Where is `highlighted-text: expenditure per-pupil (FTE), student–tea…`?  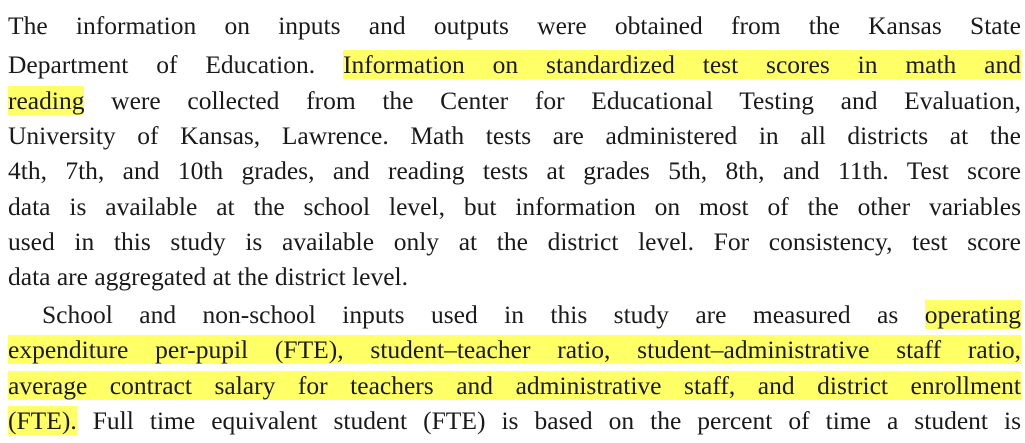
highlighted-text: expenditure per-pupil (FTE), student–tea… is located at coordinates (514, 349).